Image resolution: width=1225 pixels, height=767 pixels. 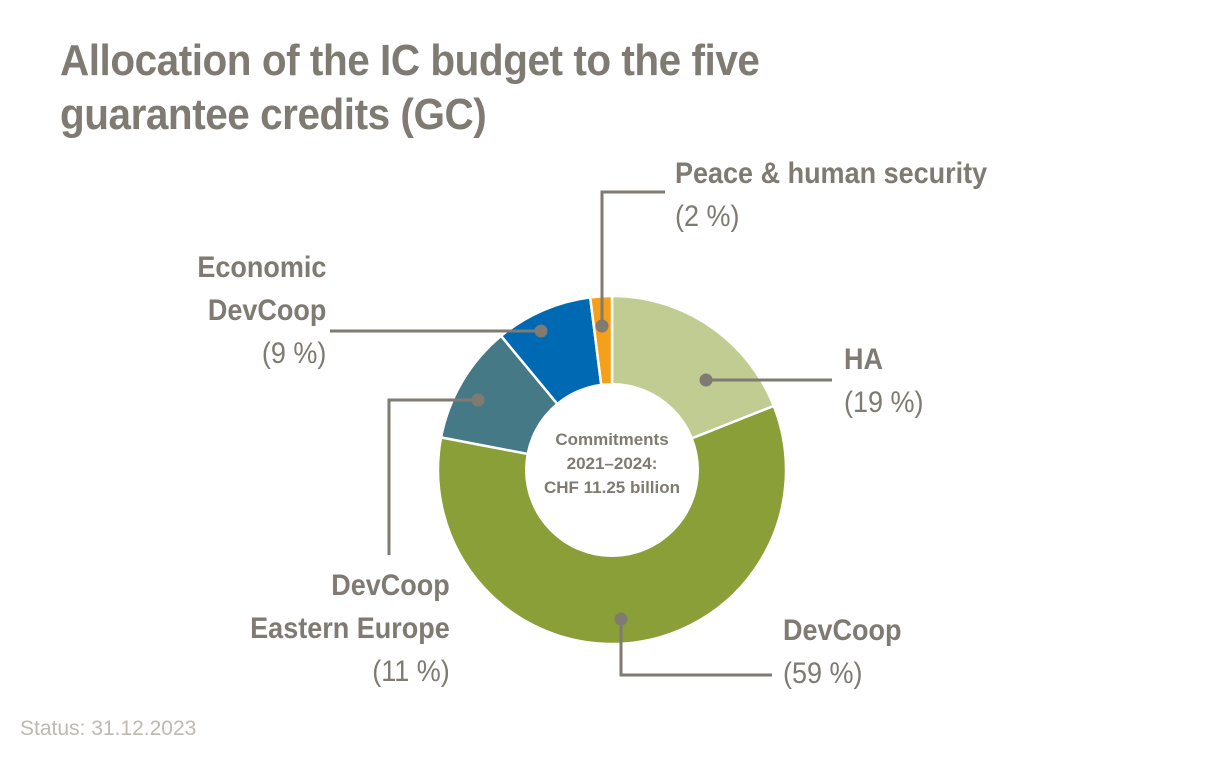 What do you see at coordinates (884, 381) in the screenshot?
I see `label-ha: HA (19 %)` at bounding box center [884, 381].